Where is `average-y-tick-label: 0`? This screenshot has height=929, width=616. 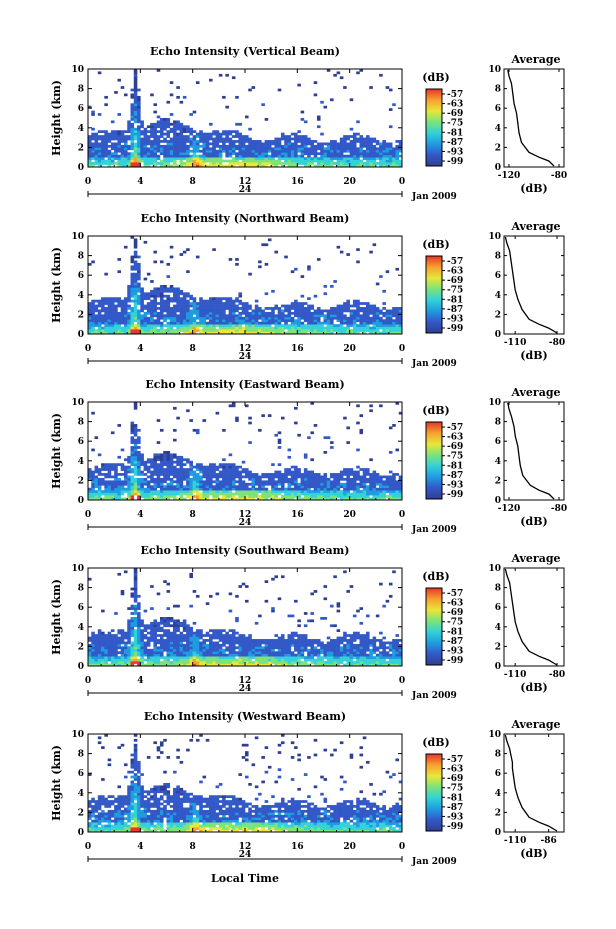
average-y-tick-label: 0 is located at coordinates (498, 335).